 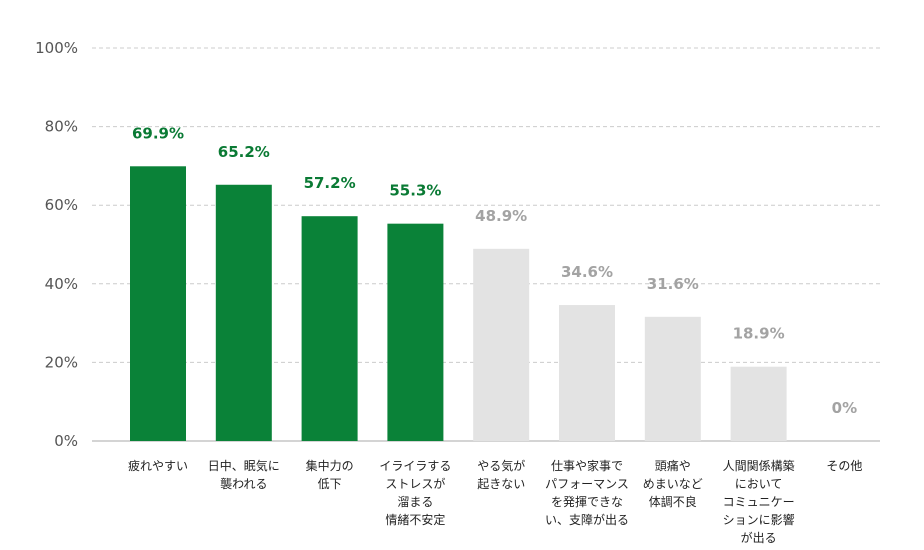 What do you see at coordinates (587, 484) in the screenshot?
I see `x-tick-label-line: パフォーマンス` at bounding box center [587, 484].